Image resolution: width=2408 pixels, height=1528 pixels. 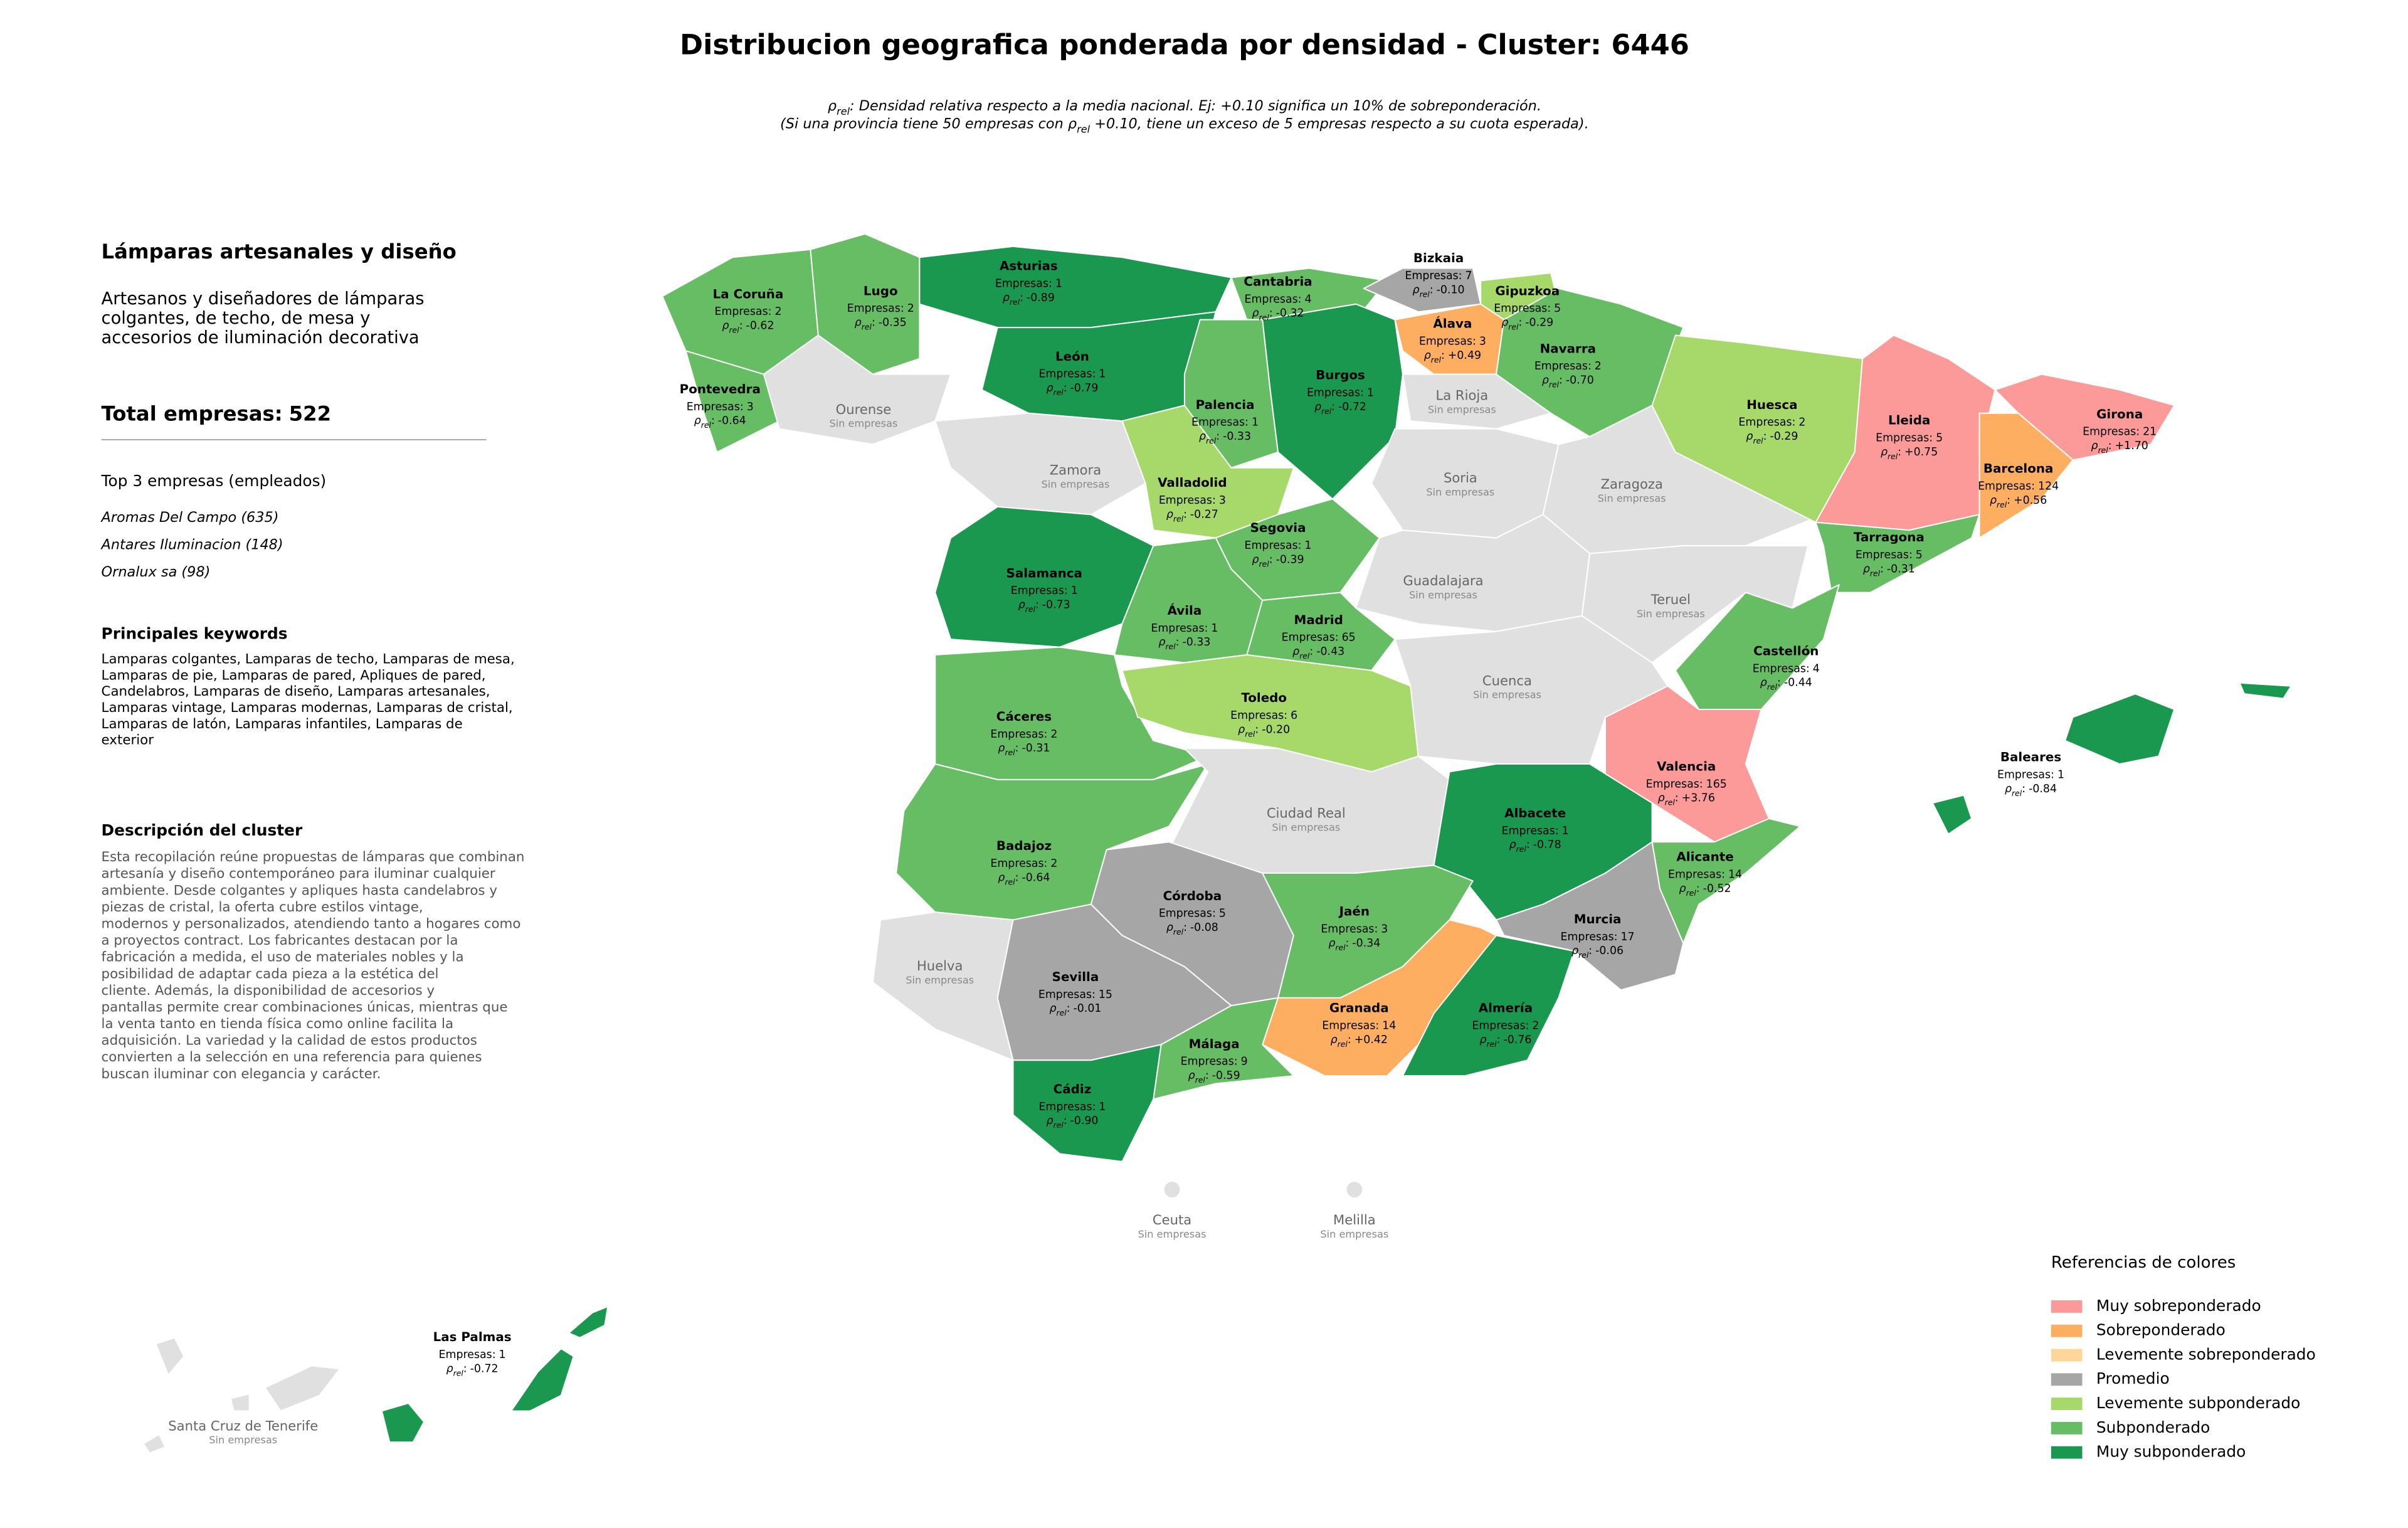 I want to click on empresas-label: Empresas: 14, so click(x=1359, y=1026).